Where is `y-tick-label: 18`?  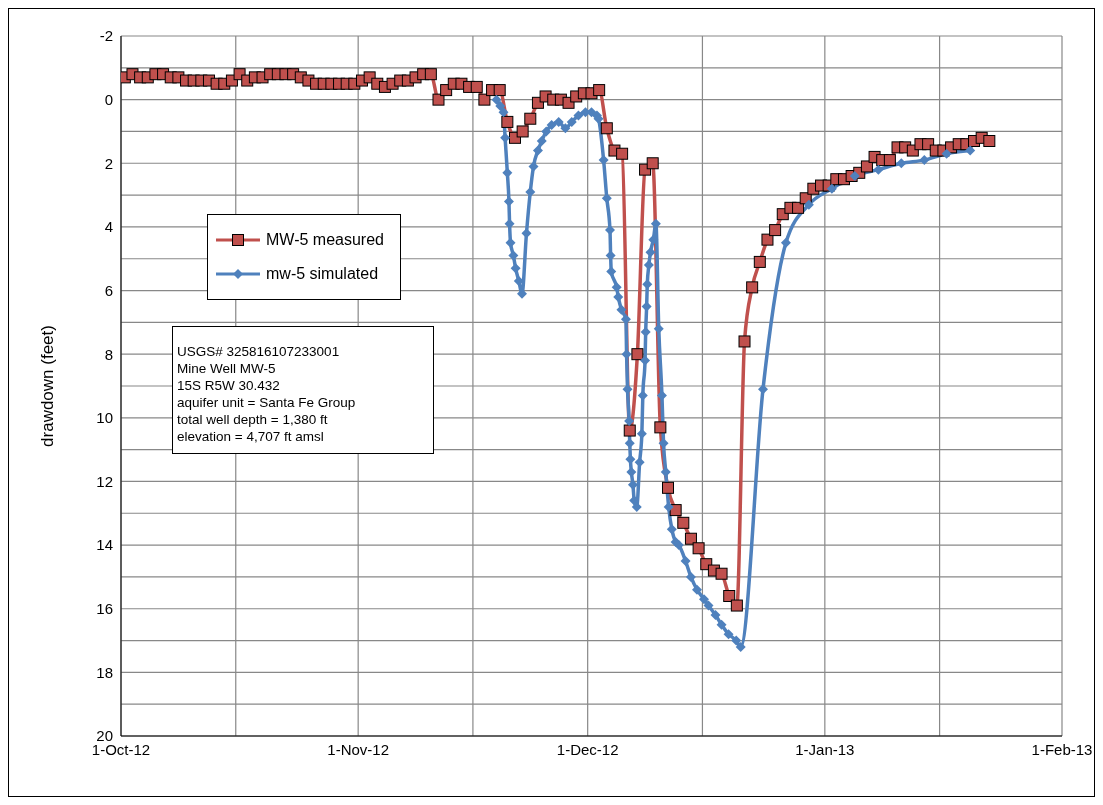 y-tick-label: 18 is located at coordinates (104, 672).